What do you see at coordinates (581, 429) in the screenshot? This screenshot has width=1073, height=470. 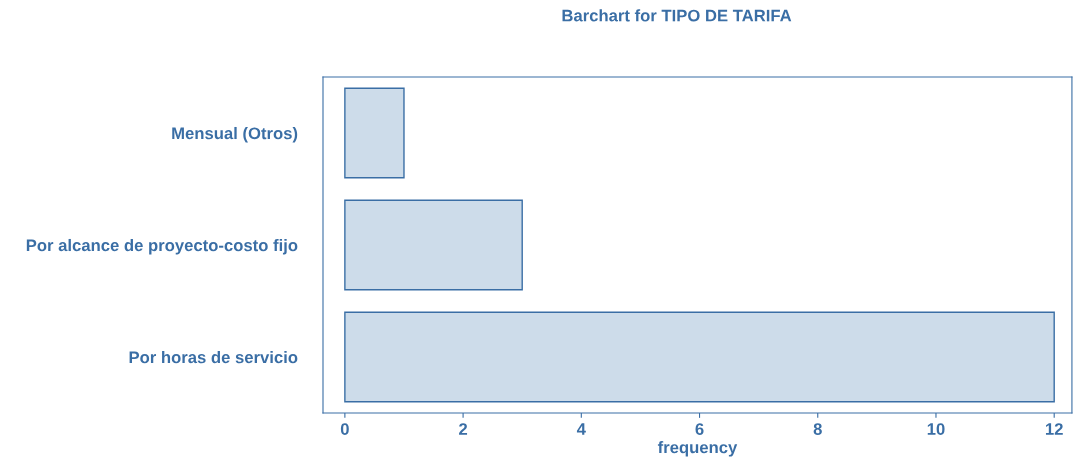 I see `x-tick-label: 4` at bounding box center [581, 429].